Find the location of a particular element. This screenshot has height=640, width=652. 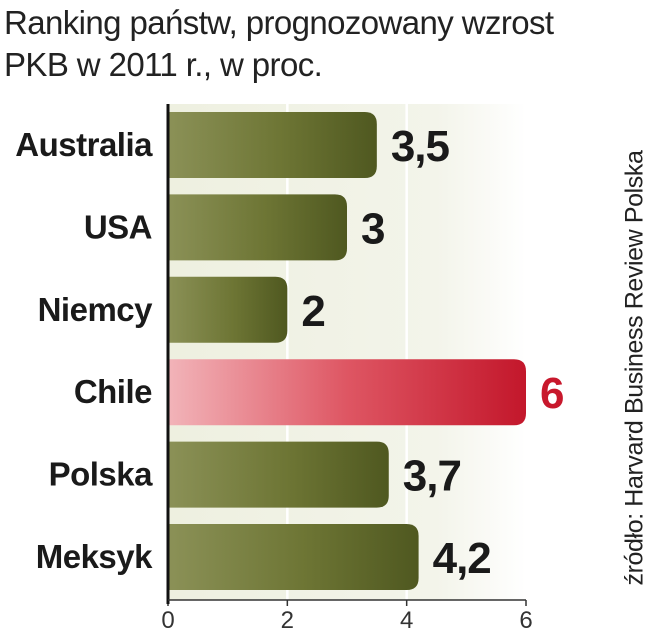

source-text: źródło: Harvard Business Review Polska is located at coordinates (634, 368).